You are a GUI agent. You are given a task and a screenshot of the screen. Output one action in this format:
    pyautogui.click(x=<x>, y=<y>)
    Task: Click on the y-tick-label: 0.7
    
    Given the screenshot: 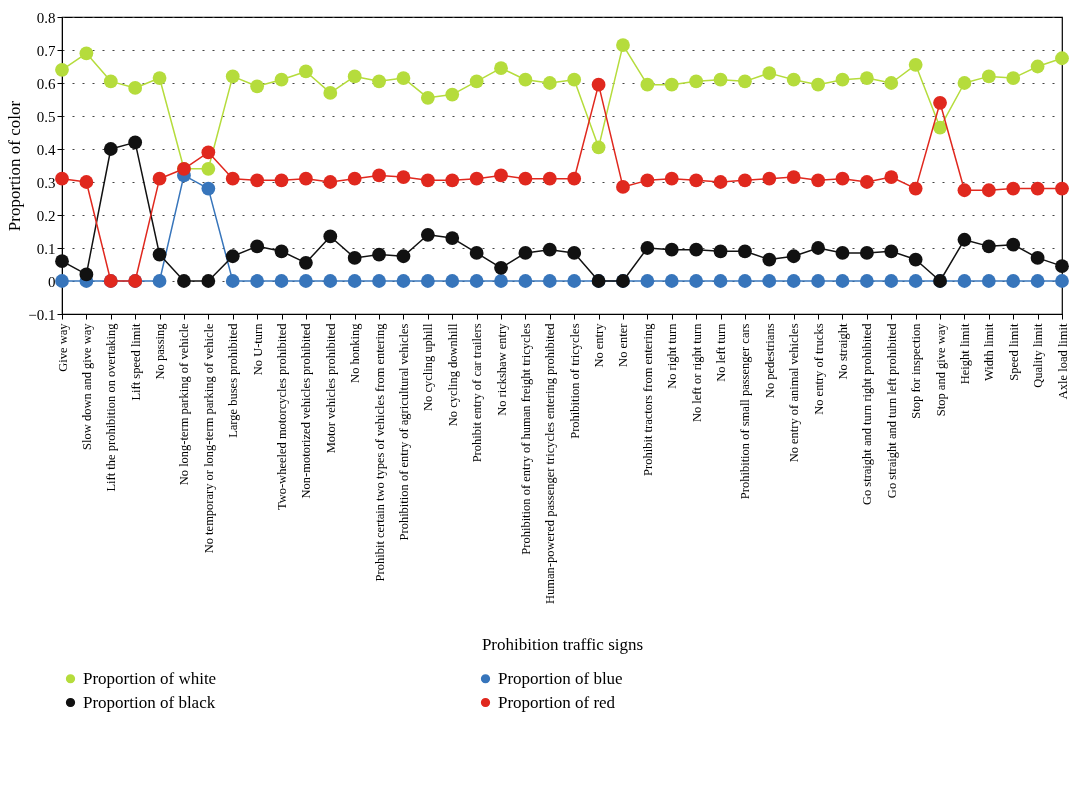 What is the action you would take?
    pyautogui.click(x=46, y=50)
    